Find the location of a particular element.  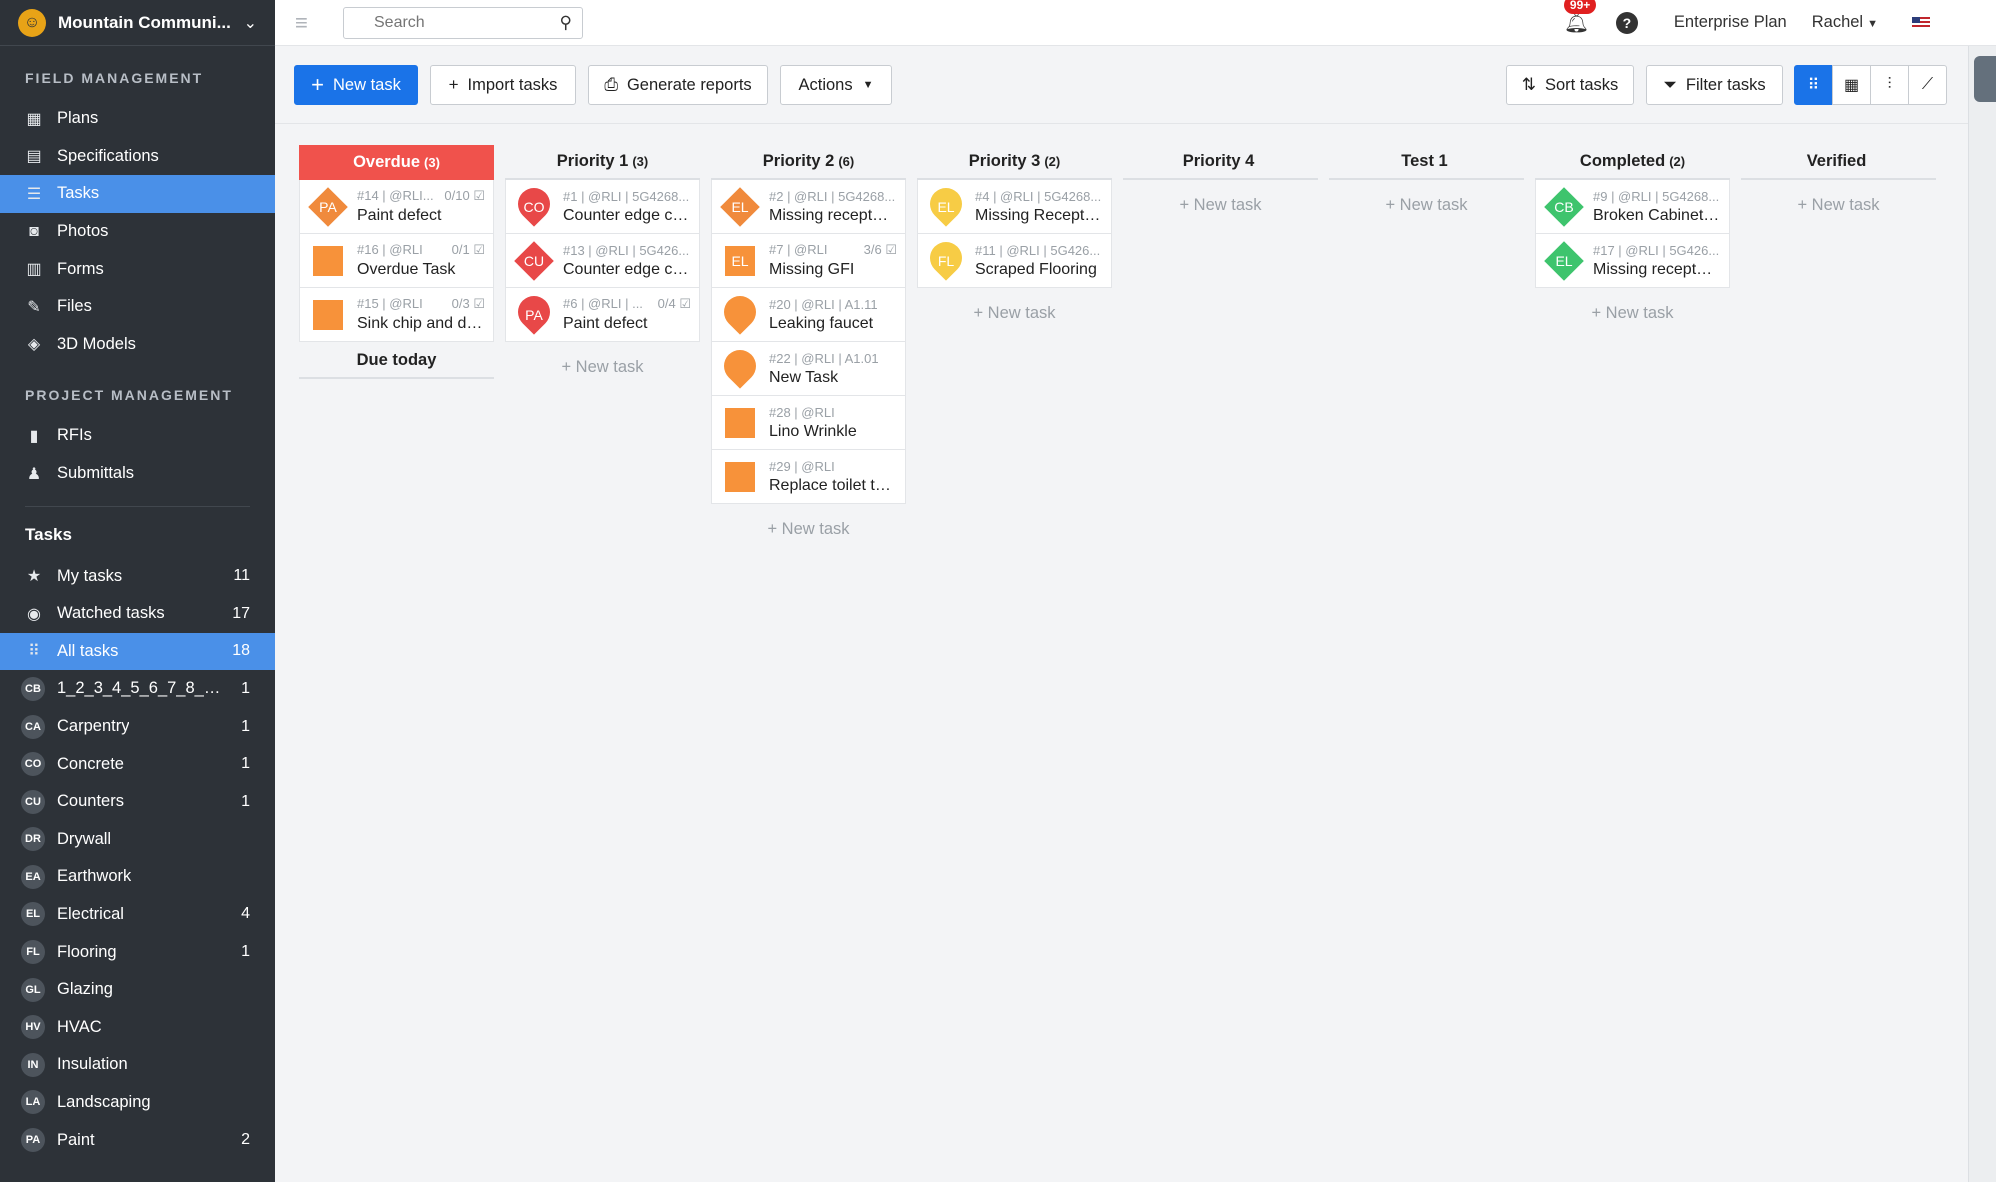

filter-my-tasks: ★ My tasks 11 is located at coordinates (138, 576).